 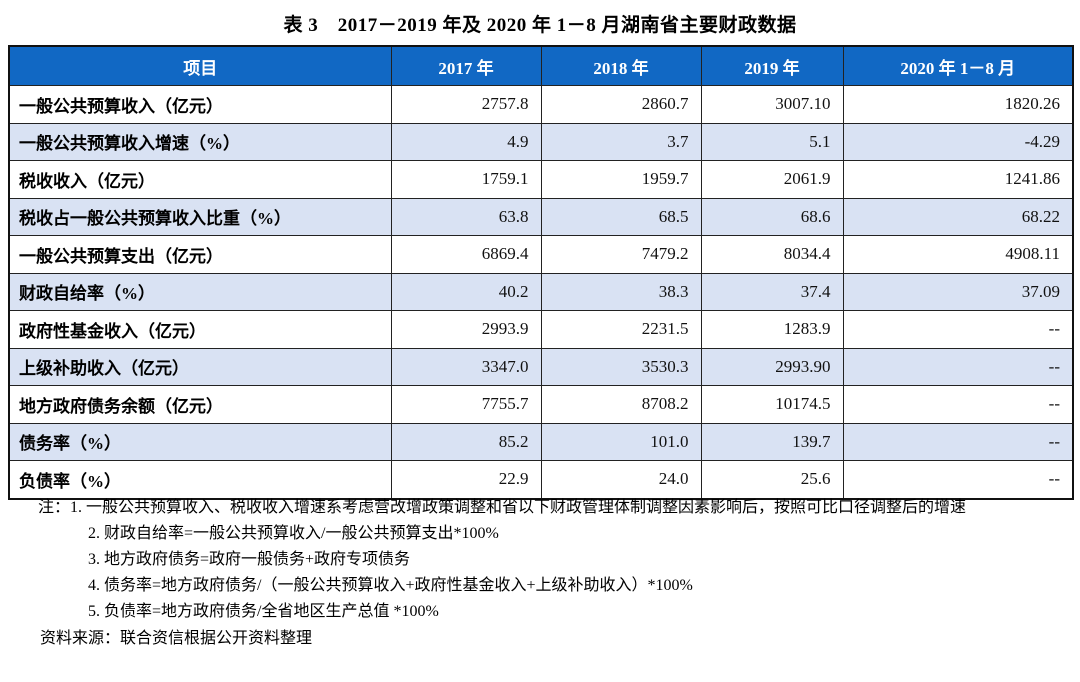 I want to click on notes-label: 注：, so click(x=54, y=507).